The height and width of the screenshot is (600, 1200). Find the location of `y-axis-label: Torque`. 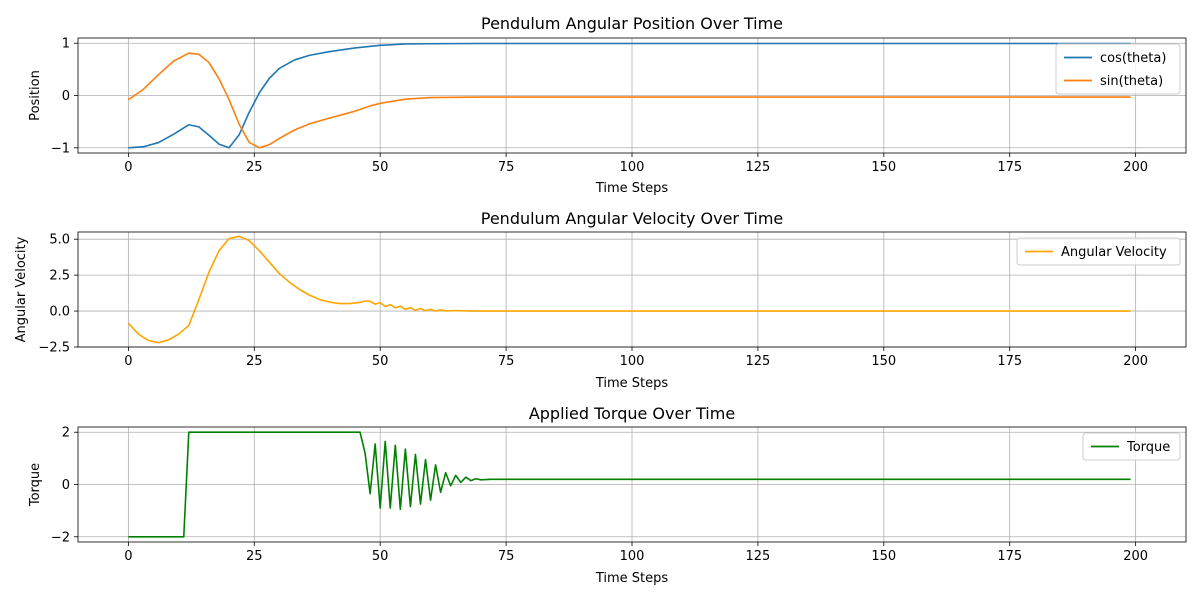

y-axis-label: Torque is located at coordinates (35, 485).